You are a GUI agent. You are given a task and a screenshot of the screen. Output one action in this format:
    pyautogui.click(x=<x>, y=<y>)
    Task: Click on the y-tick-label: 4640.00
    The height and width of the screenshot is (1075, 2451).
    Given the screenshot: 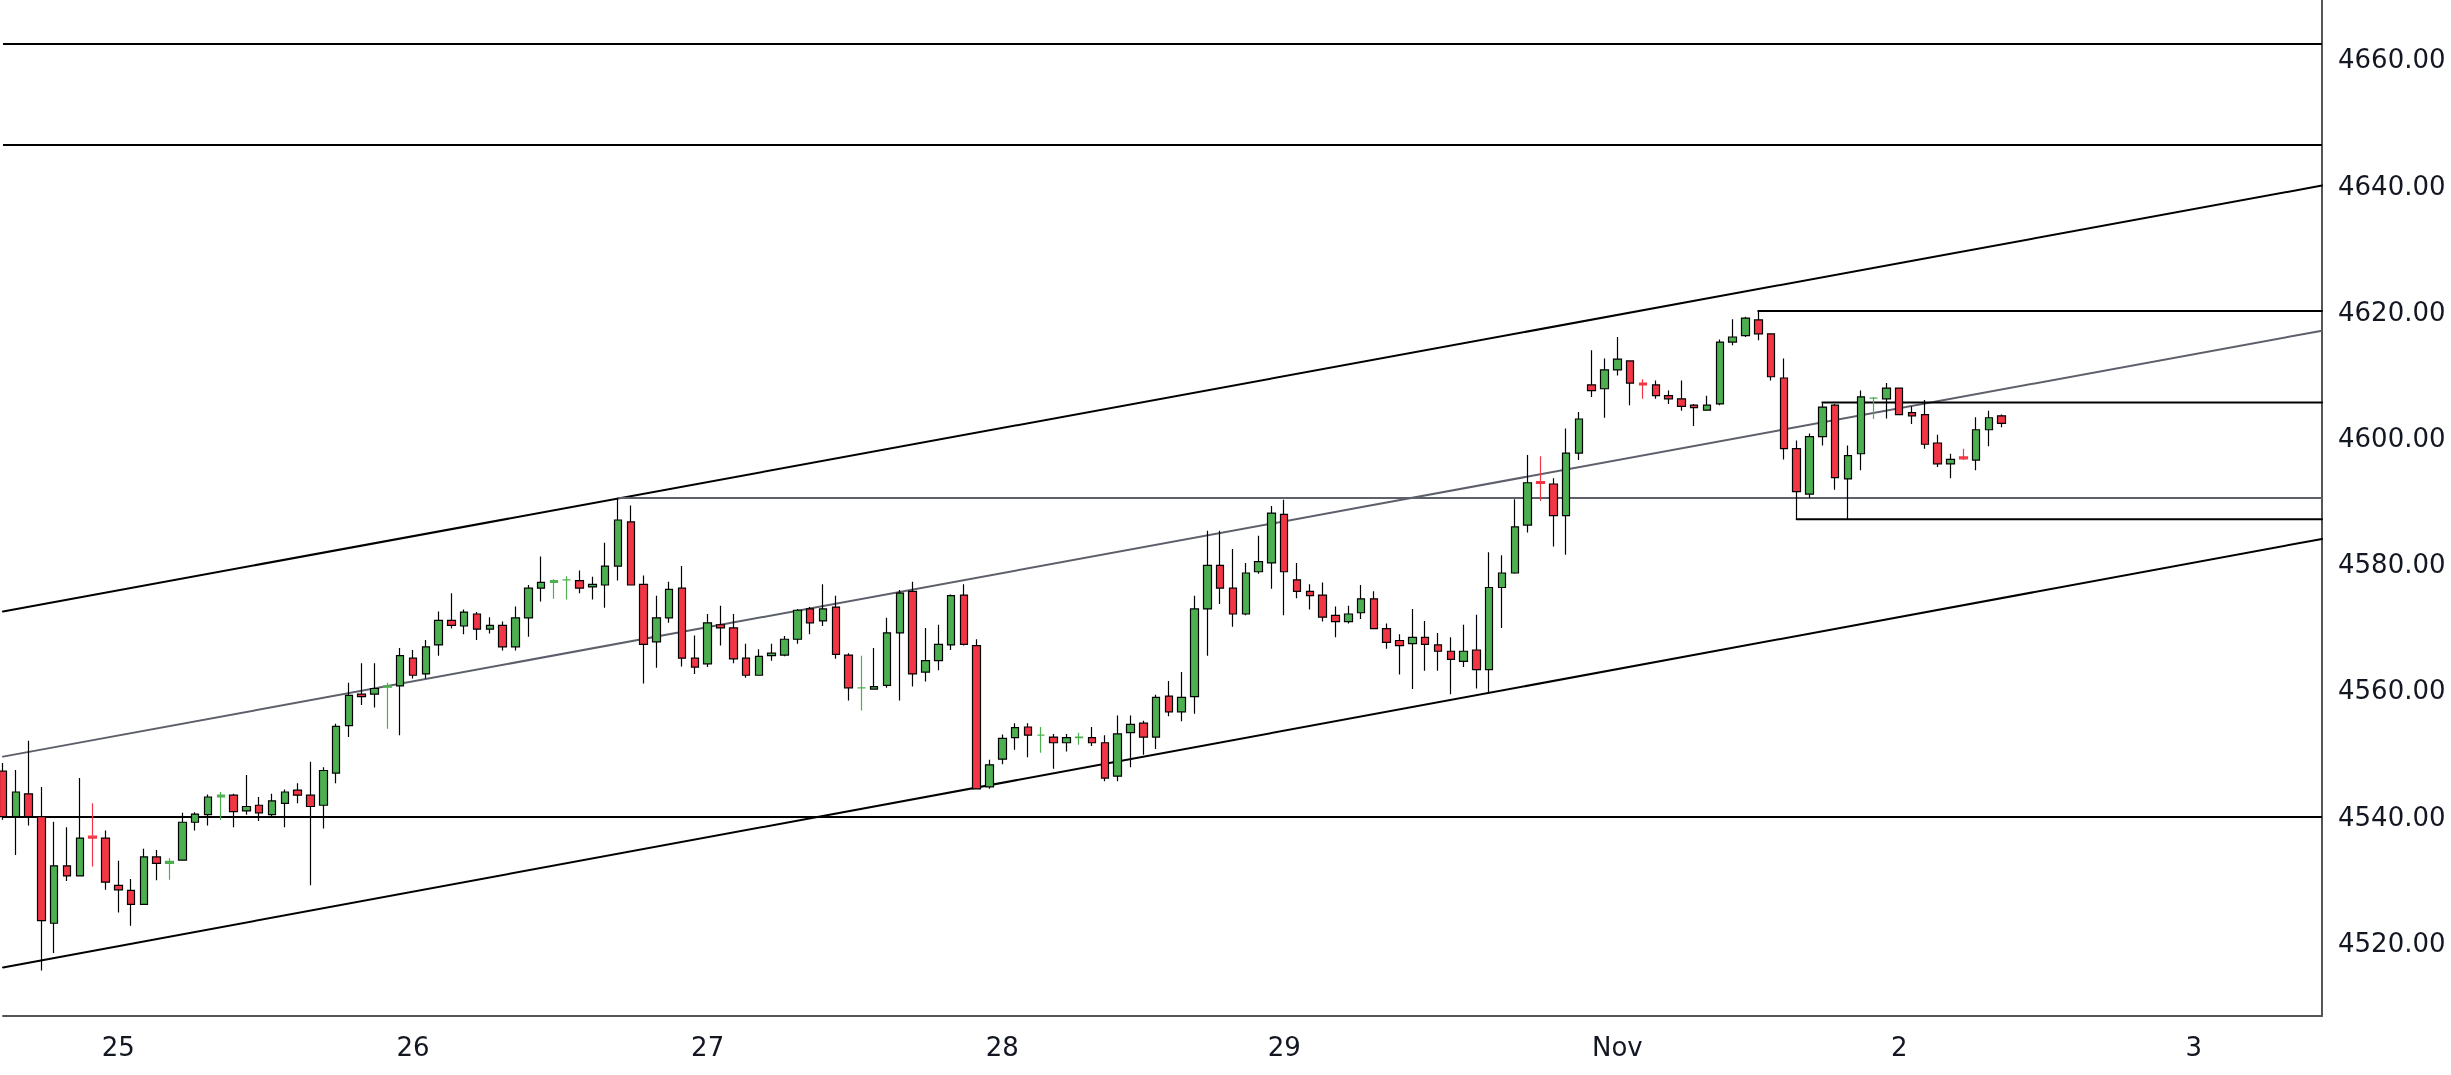 What is the action you would take?
    pyautogui.click(x=2392, y=185)
    